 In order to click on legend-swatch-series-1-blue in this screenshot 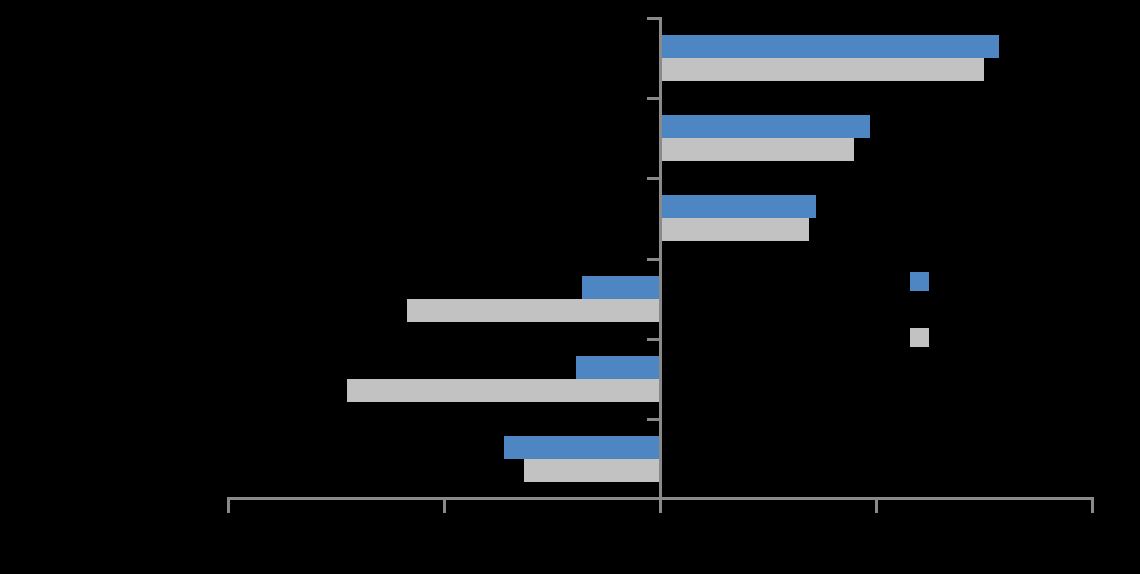, I will do `click(919, 281)`.